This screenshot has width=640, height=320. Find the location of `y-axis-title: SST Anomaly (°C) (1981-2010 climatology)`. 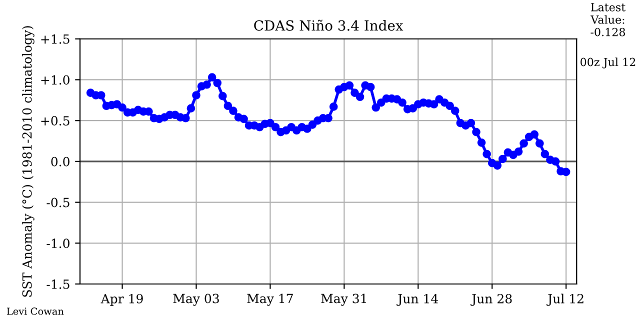

y-axis-title: SST Anomaly (°C) (1981-2010 climatology) is located at coordinates (28, 161).